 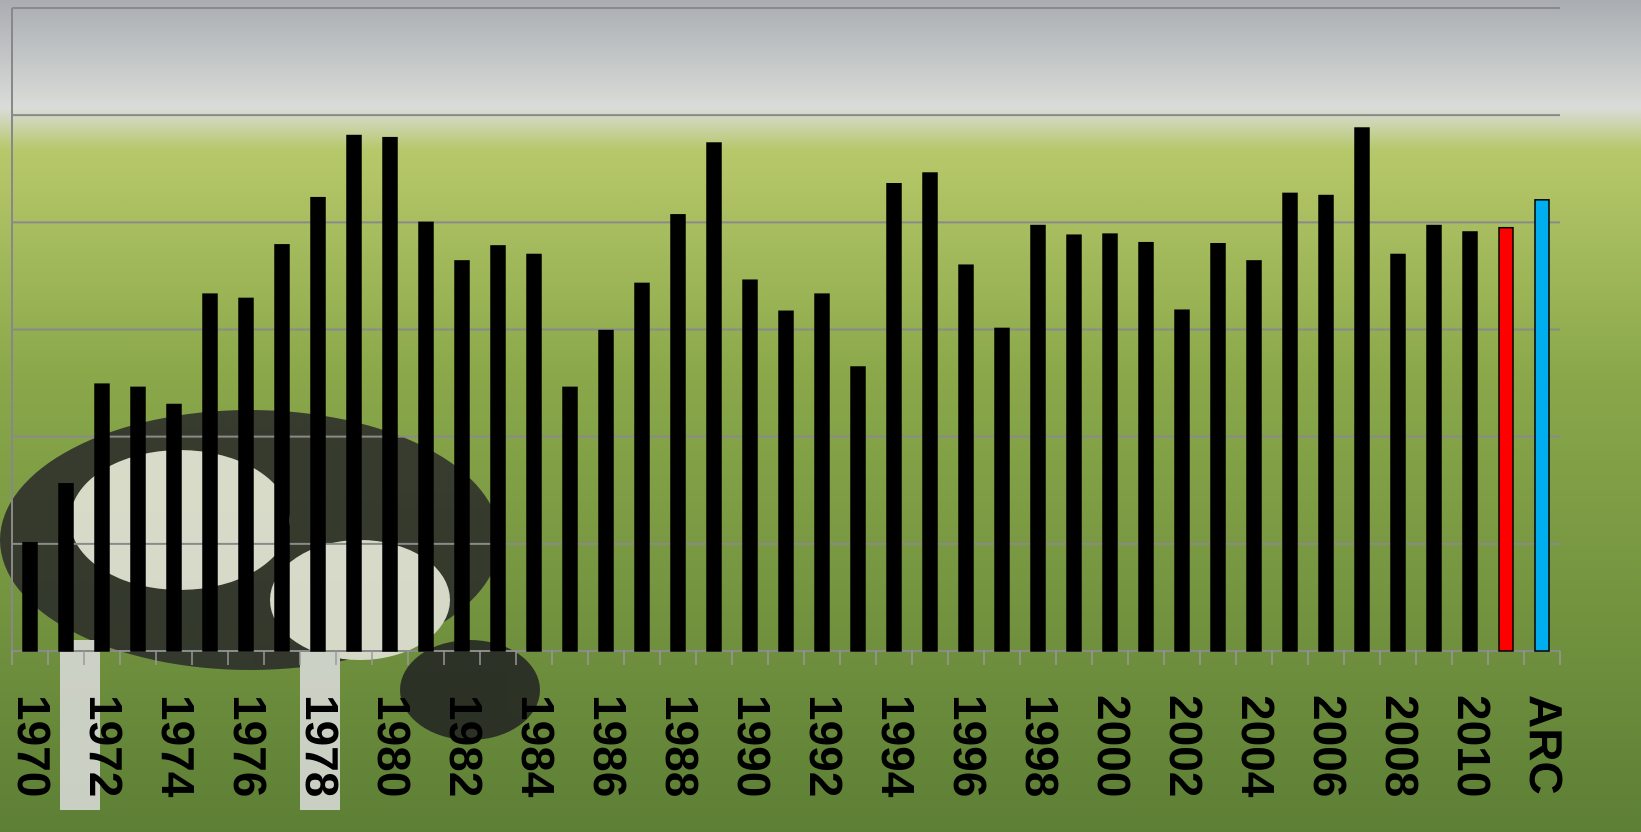 What do you see at coordinates (106, 746) in the screenshot?
I see `x-tick-label: 1972` at bounding box center [106, 746].